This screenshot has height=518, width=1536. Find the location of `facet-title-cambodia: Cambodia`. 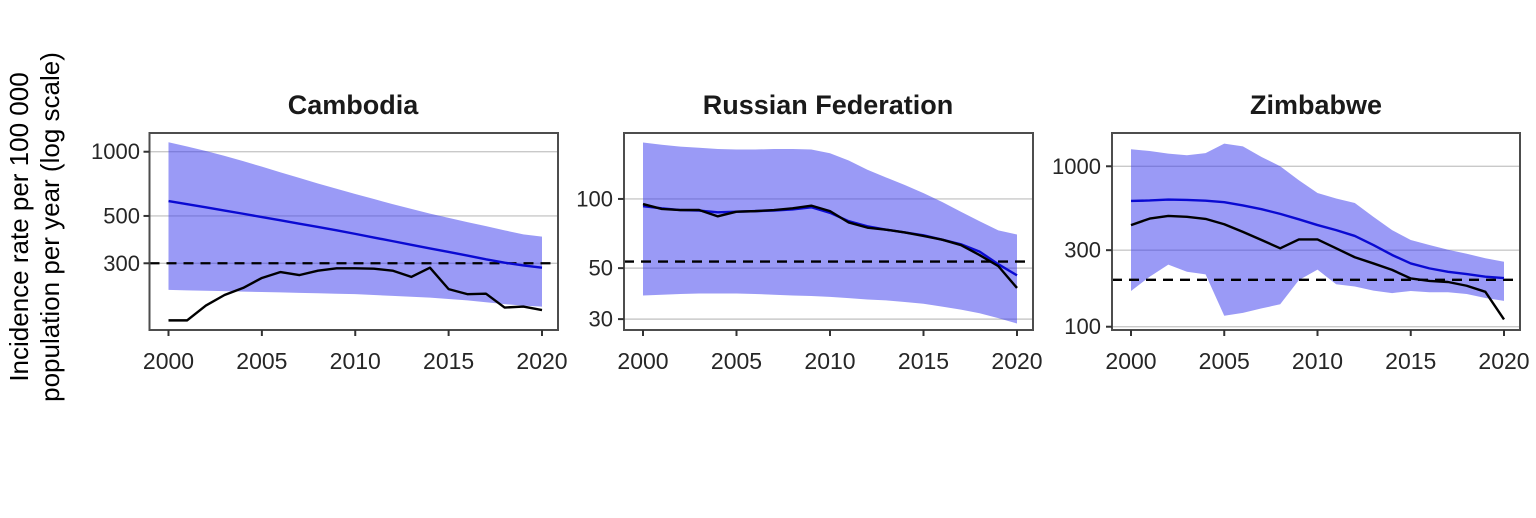

facet-title-cambodia: Cambodia is located at coordinates (353, 105).